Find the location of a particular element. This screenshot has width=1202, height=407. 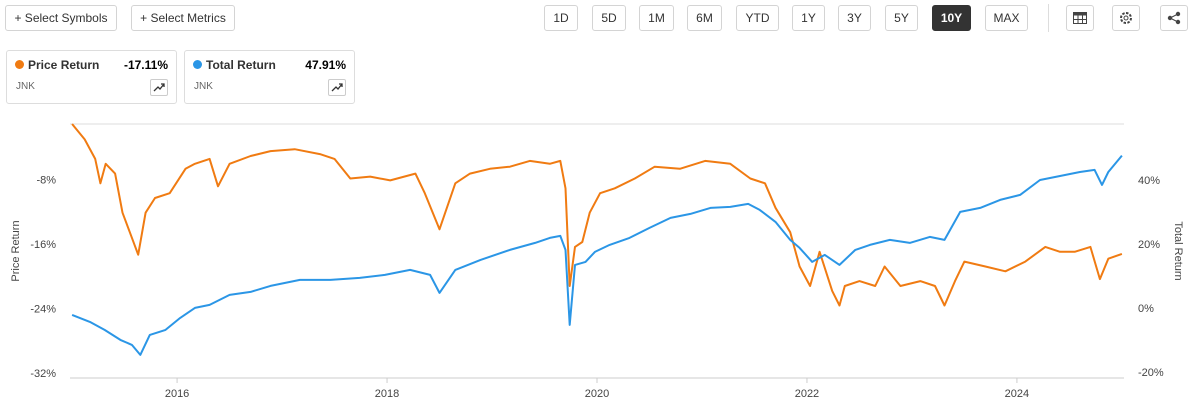

legend-card: Price Return -17.11% JNK is located at coordinates (91, 77).